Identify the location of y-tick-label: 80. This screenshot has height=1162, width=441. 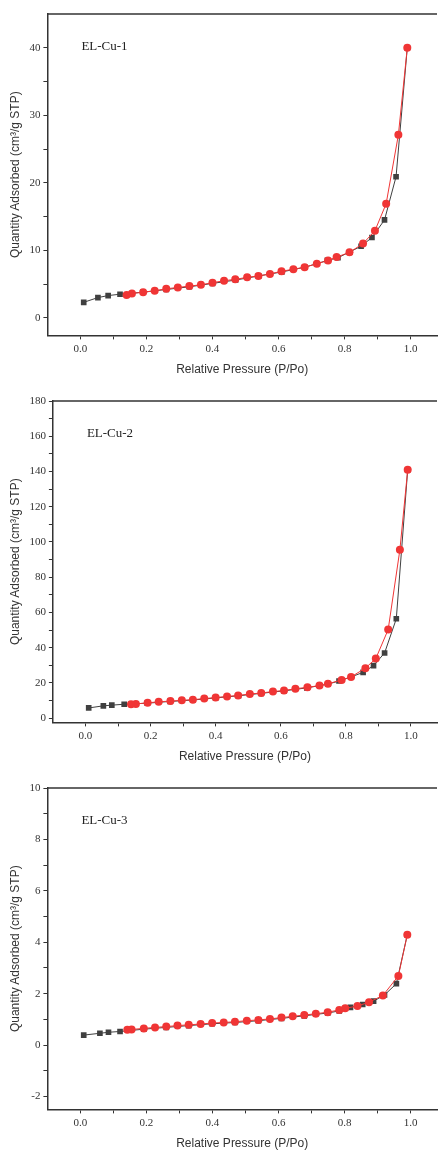
(40, 576).